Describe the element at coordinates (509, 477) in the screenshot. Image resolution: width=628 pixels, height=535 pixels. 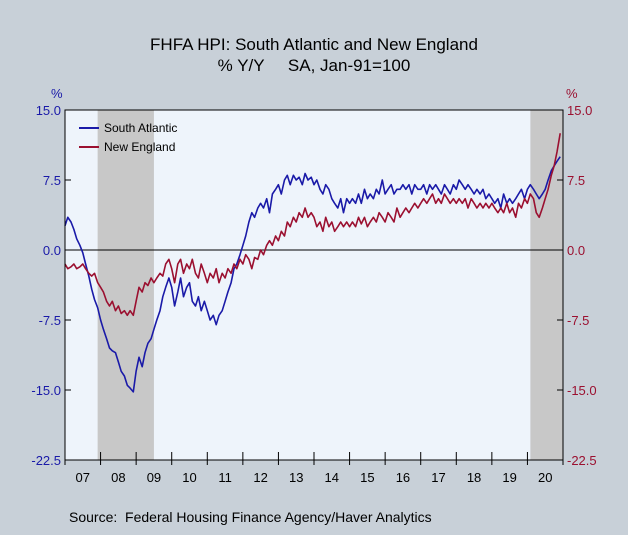
I see `x-tick-label: 19` at that location.